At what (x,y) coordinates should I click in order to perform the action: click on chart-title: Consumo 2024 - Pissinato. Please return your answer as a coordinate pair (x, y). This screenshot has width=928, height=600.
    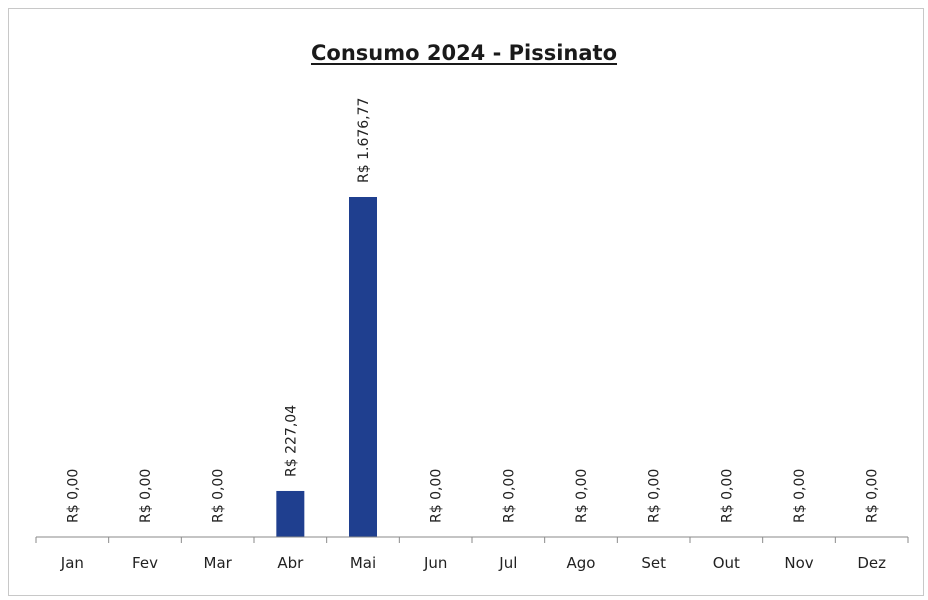
    Looking at the image, I should click on (464, 53).